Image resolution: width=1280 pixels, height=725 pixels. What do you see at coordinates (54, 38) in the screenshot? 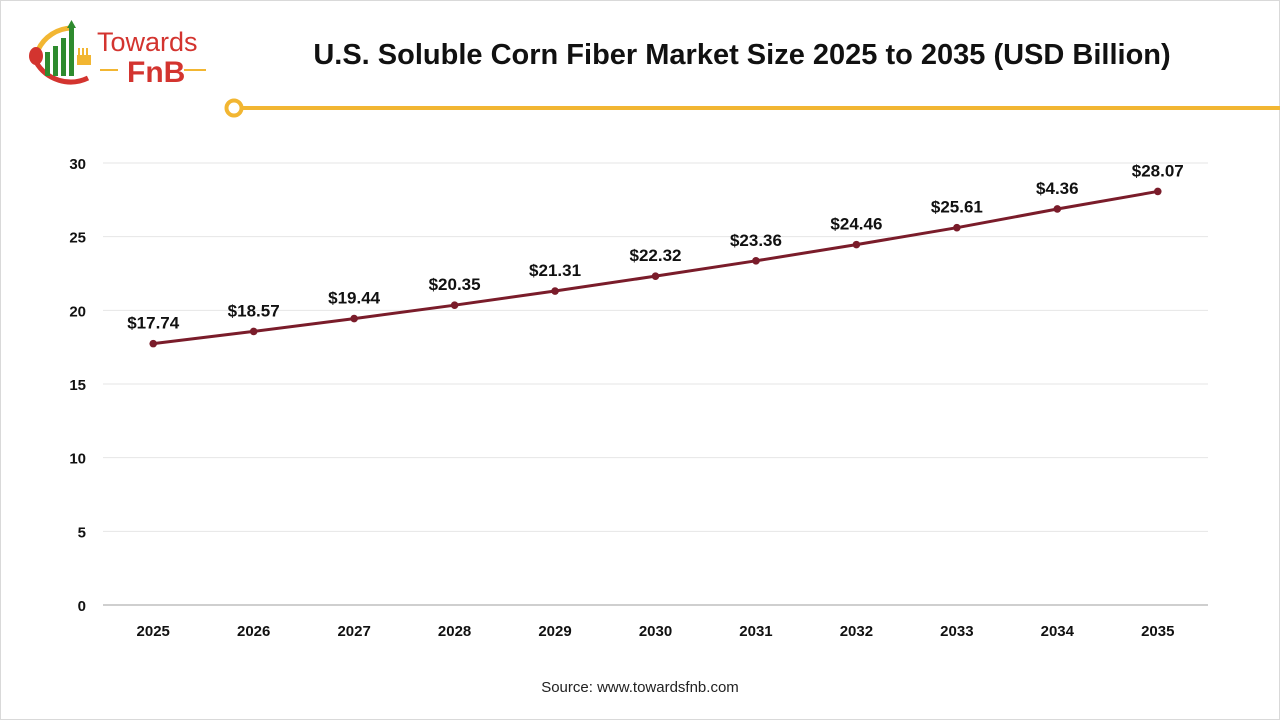
I see `logo-arc-icon` at bounding box center [54, 38].